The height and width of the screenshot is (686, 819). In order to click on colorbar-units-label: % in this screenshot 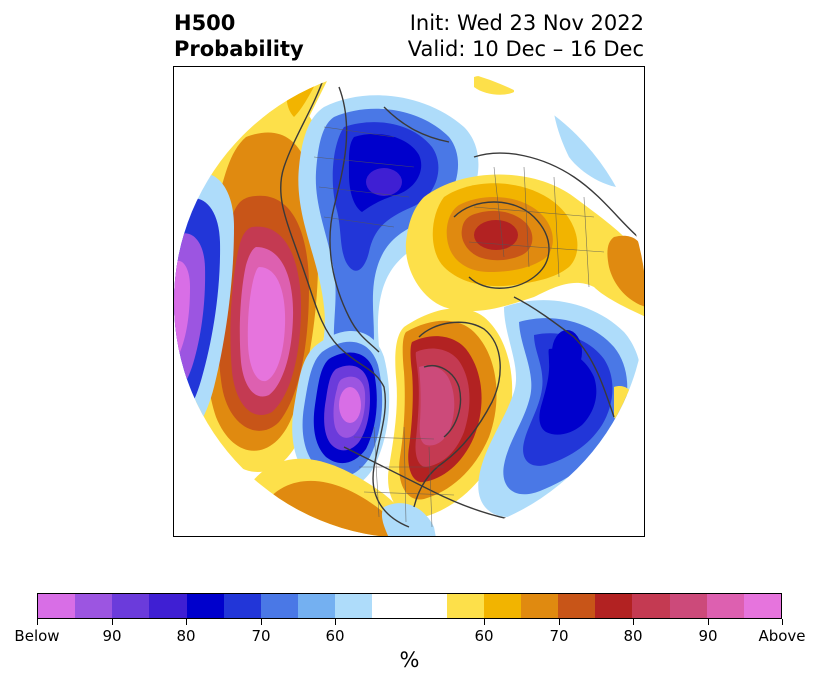, I will do `click(409, 660)`.